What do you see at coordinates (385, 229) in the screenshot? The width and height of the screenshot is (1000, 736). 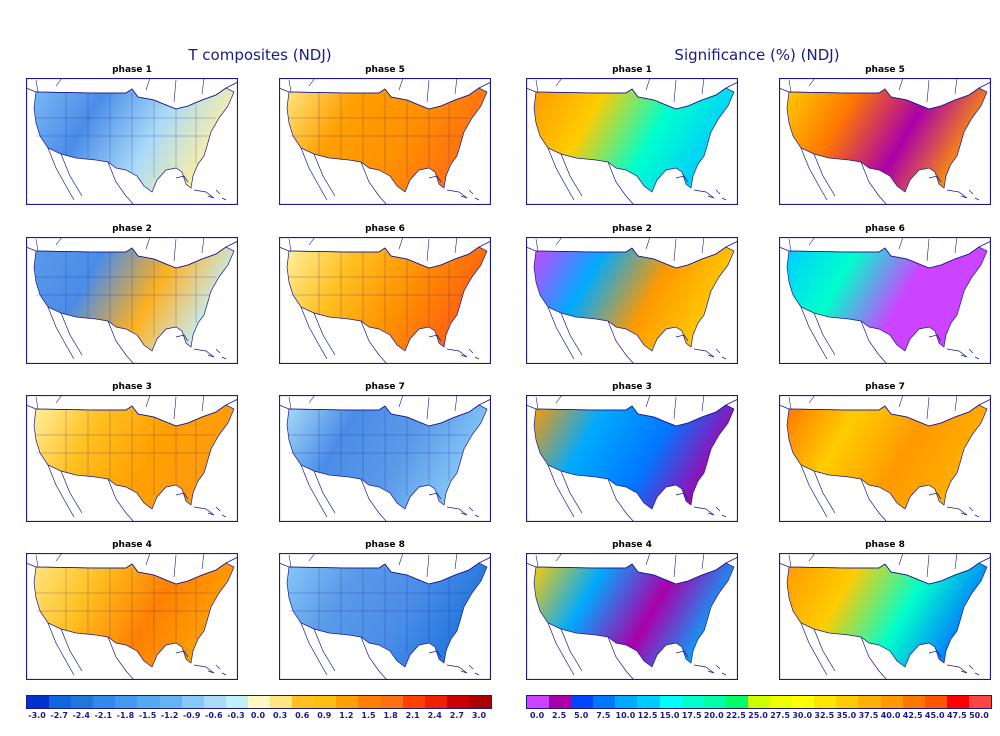 I see `phase-label: phase 6` at bounding box center [385, 229].